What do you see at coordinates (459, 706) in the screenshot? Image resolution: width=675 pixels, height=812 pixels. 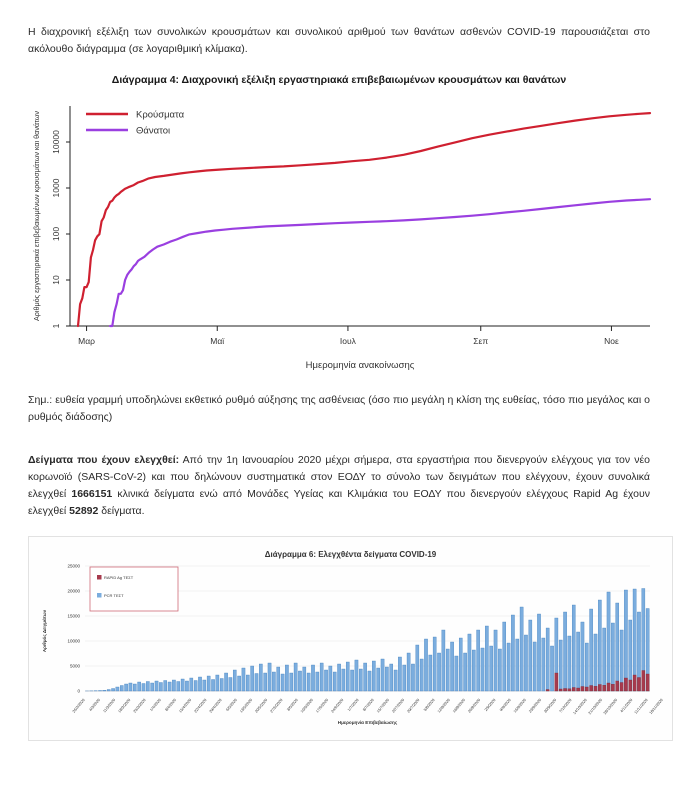 I see `x-tick-label: 19/8/2020` at bounding box center [459, 706].